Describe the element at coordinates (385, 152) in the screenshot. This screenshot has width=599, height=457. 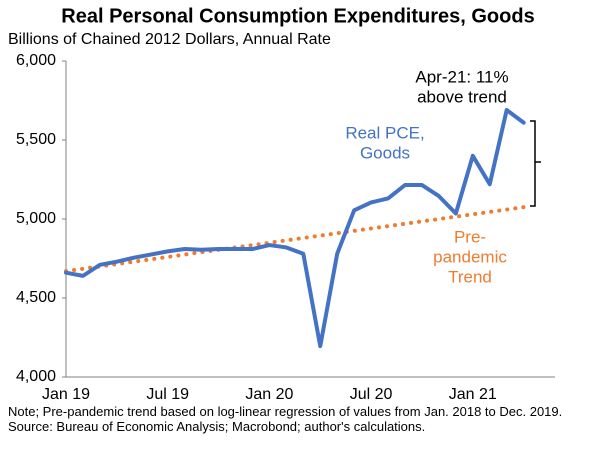
I see `annotation: Goods` at that location.